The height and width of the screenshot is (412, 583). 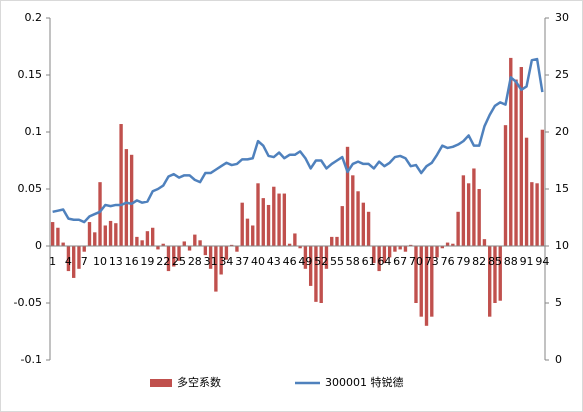 I want to click on x-tick-label: 25, so click(x=179, y=261).